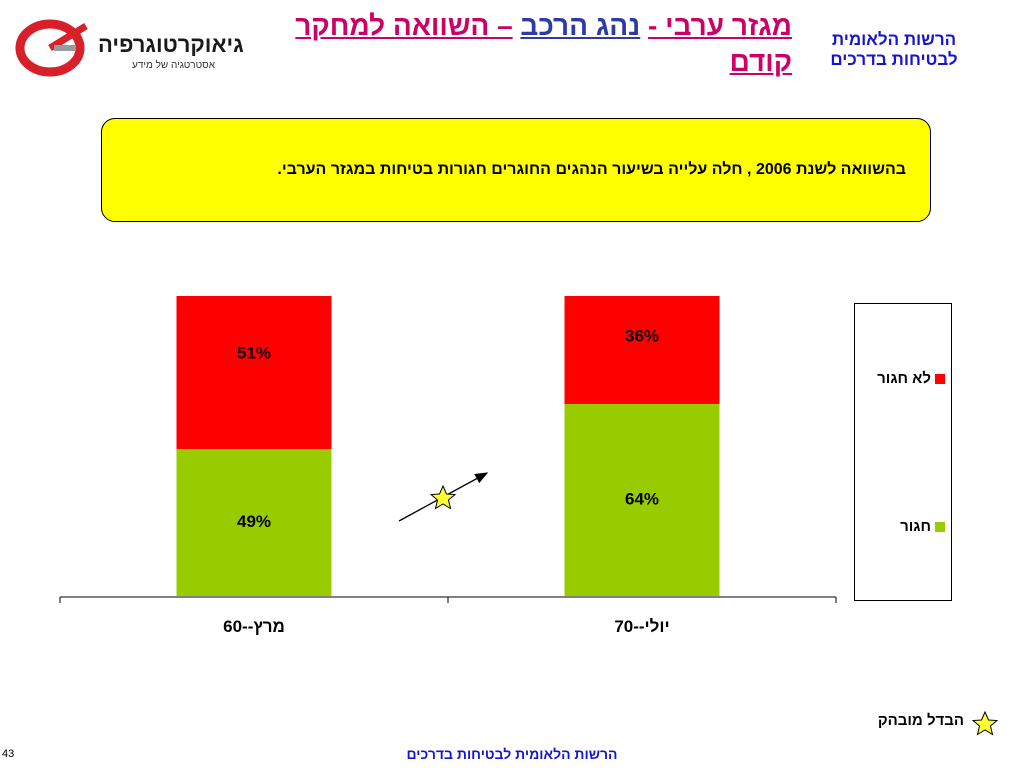  I want to click on org-name: הרשות הלאומית לבטיחות בדרכים, so click(894, 50).